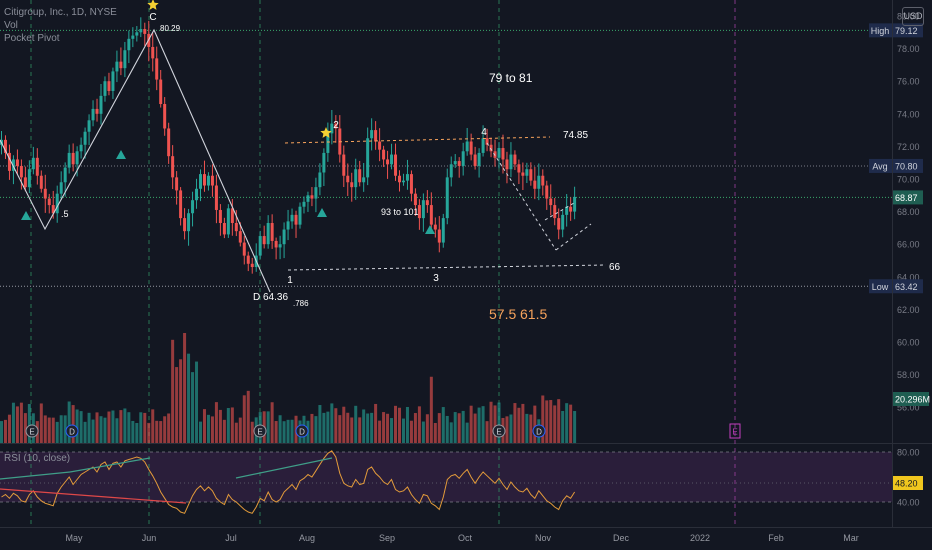 The height and width of the screenshot is (550, 932). Describe the element at coordinates (93, 496) in the screenshot. I see `rsi-divergence-bear` at that location.